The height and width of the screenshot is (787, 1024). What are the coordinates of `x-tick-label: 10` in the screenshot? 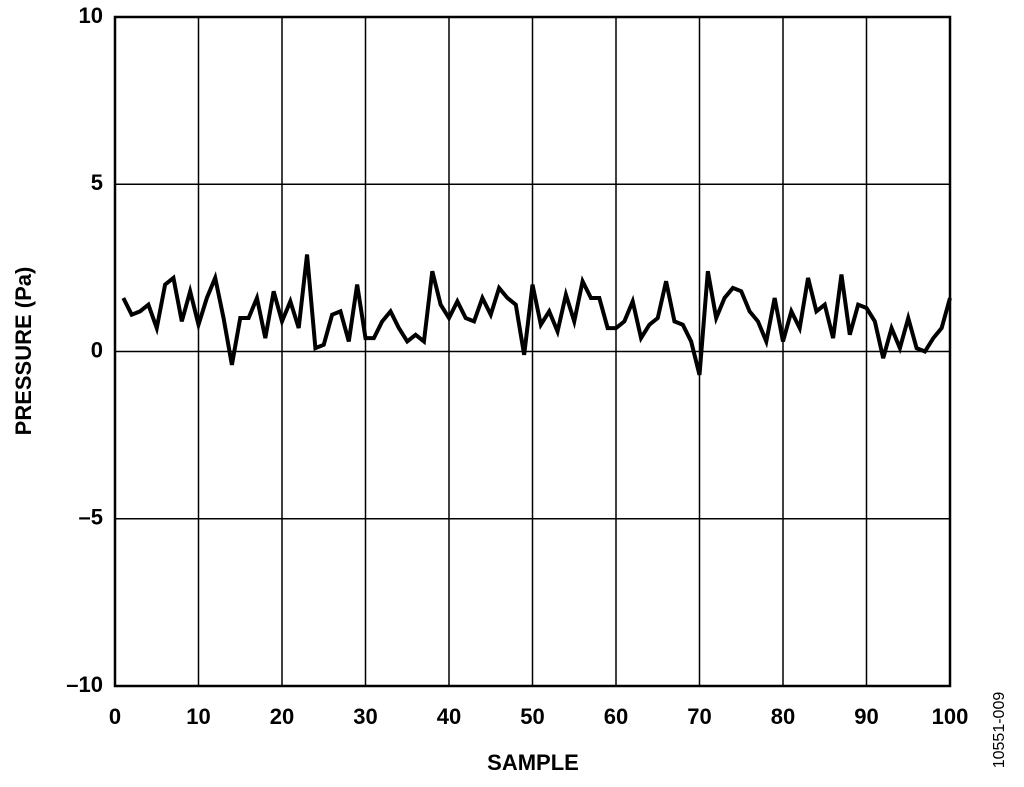 It's located at (198, 716).